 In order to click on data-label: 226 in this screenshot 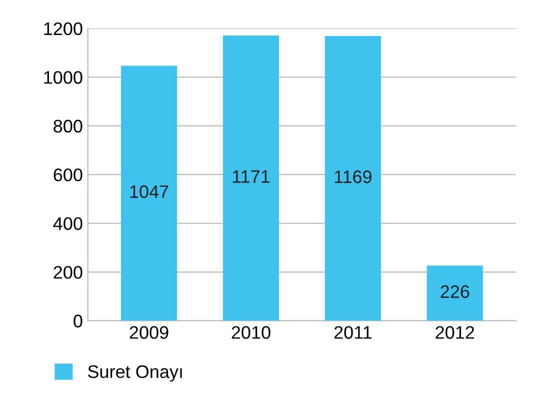, I will do `click(455, 291)`.